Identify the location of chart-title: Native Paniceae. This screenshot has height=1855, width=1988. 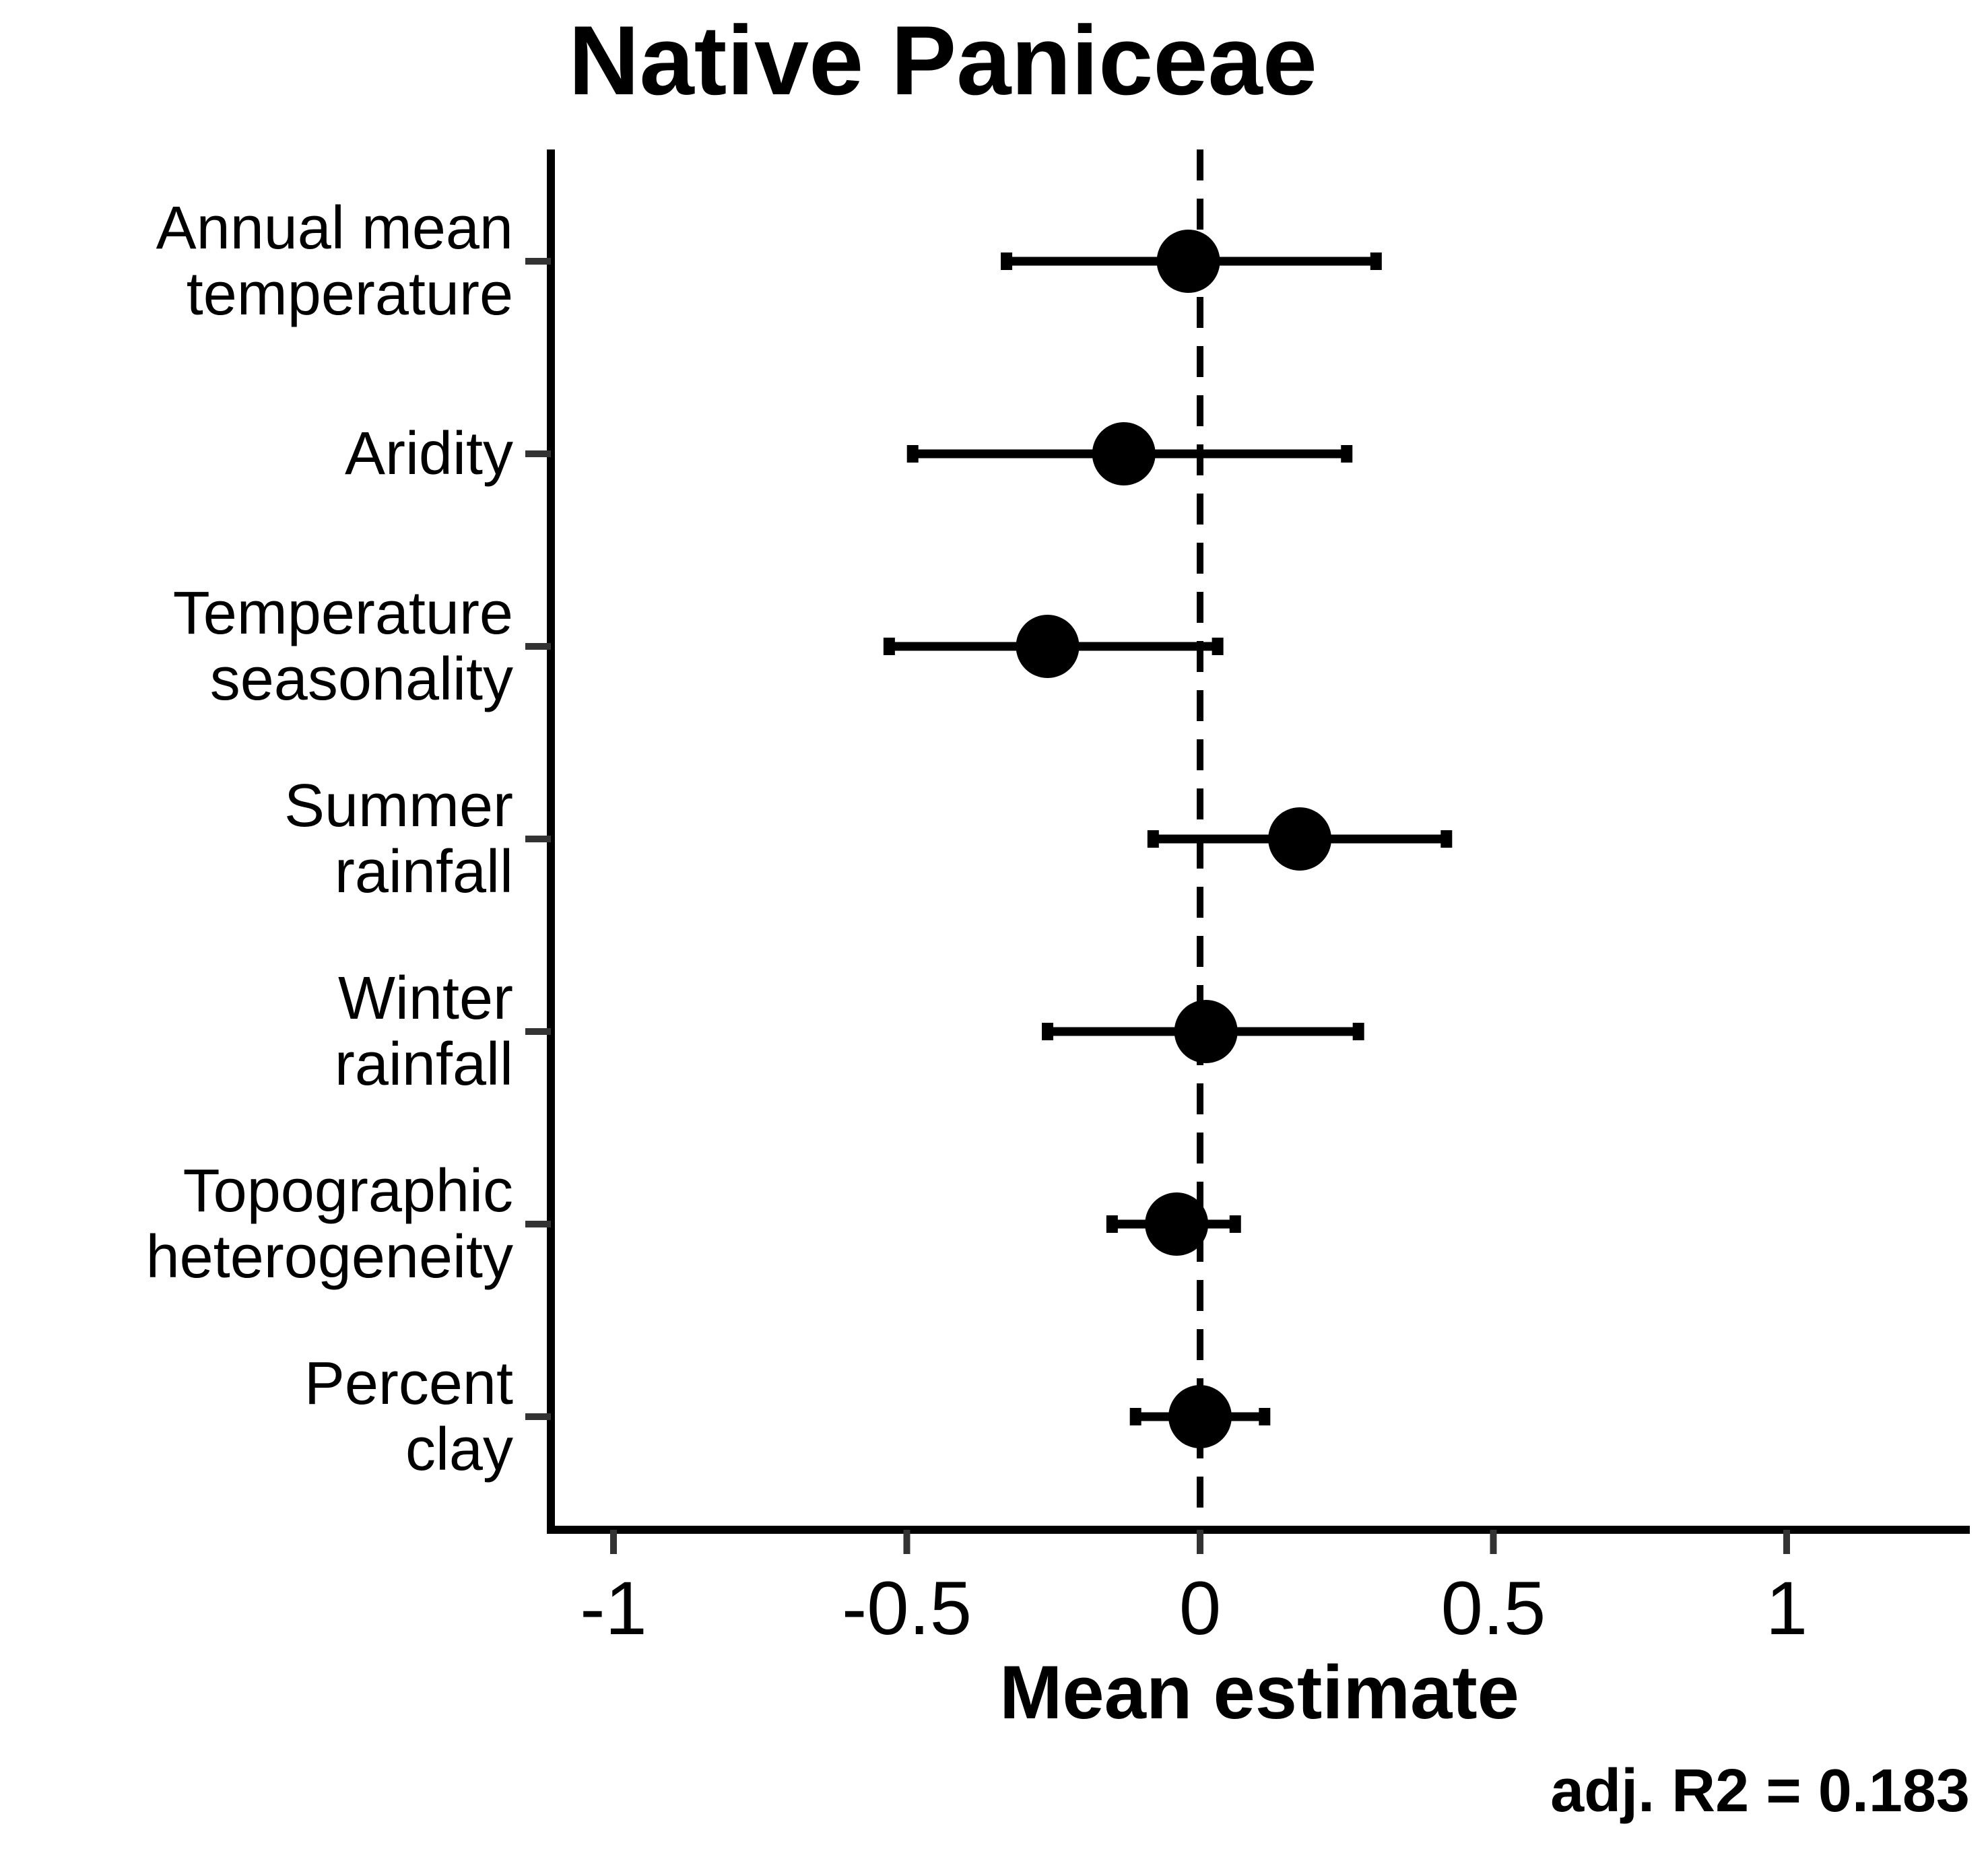
(943, 60).